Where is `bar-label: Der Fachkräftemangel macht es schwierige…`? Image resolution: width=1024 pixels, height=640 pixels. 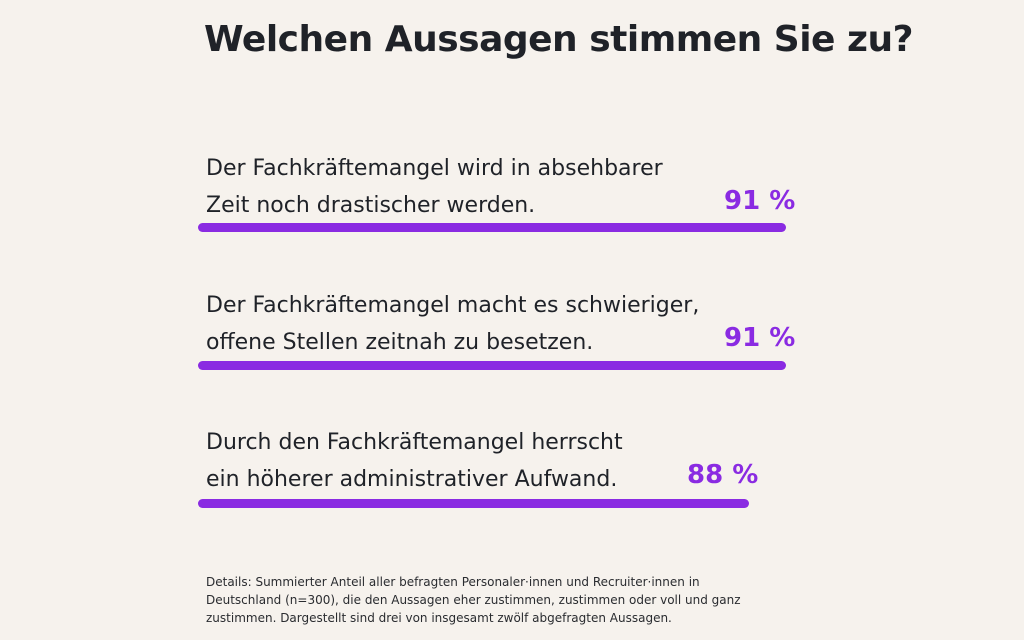 bar-label: Der Fachkräftemangel macht es schwierige… is located at coordinates (453, 324).